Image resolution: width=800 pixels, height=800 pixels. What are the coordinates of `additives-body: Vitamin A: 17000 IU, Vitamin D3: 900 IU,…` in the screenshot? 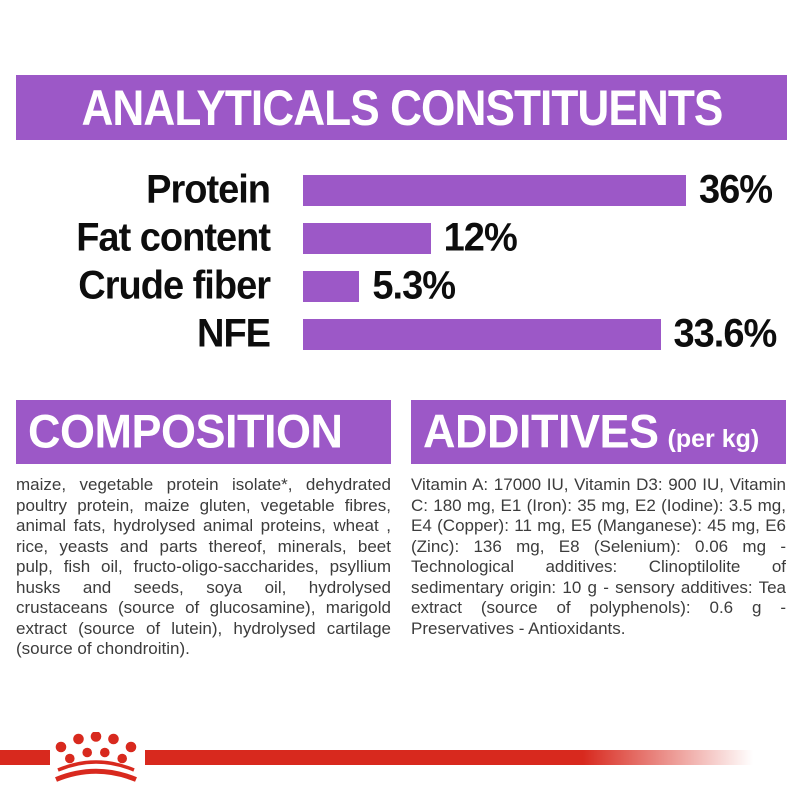 It's located at (598, 556).